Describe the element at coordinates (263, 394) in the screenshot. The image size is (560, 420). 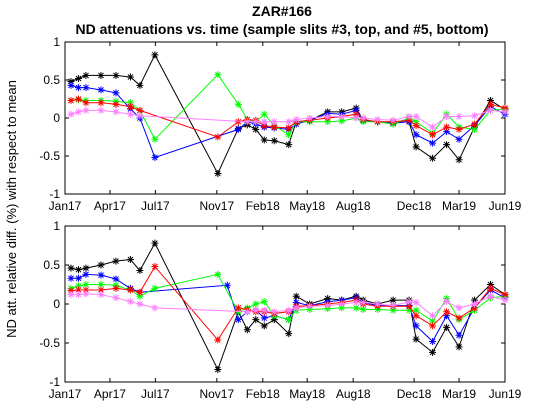
I see `x-tick-label: Feb18` at that location.